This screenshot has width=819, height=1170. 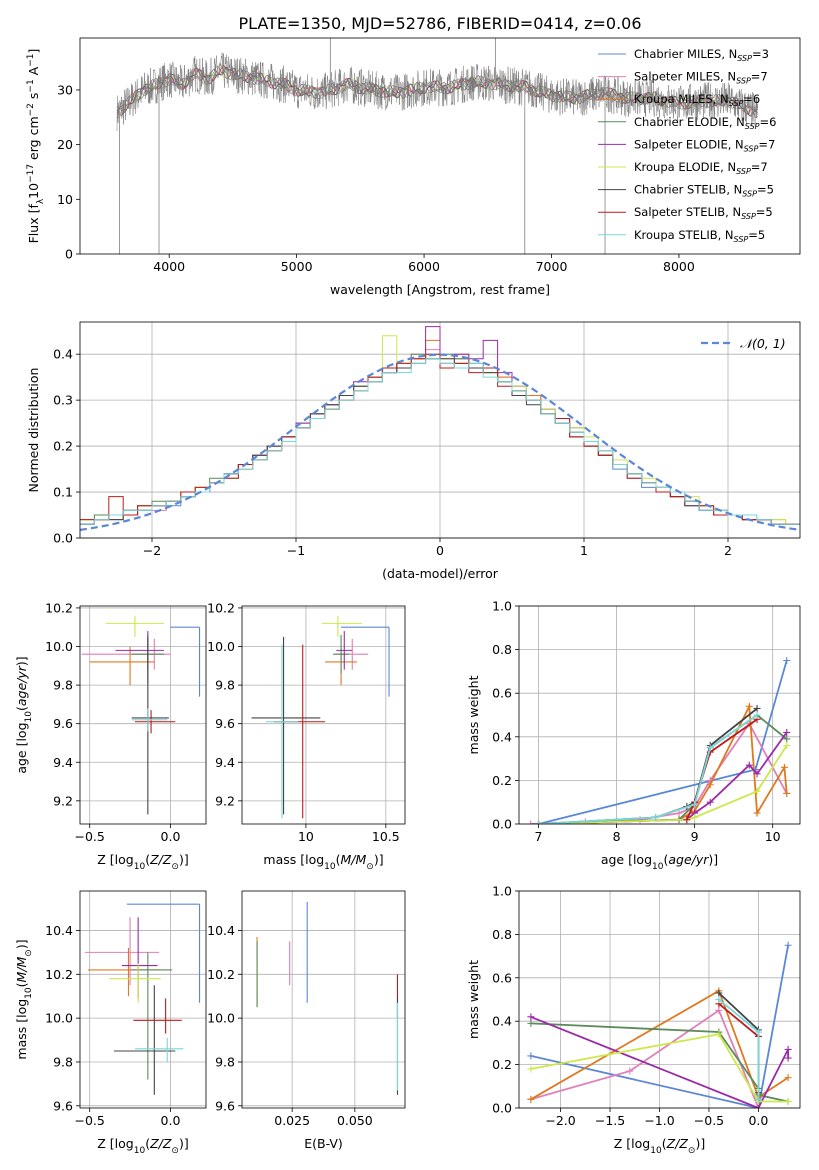 I want to click on x-tick-label: 0, so click(x=440, y=550).